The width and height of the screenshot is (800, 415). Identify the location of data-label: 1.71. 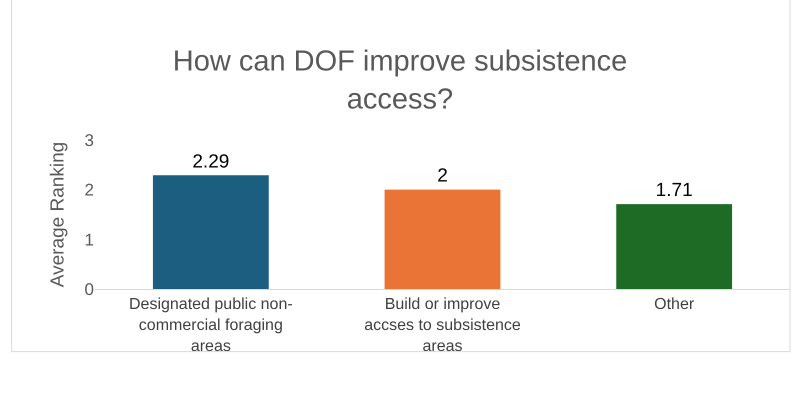
(674, 191).